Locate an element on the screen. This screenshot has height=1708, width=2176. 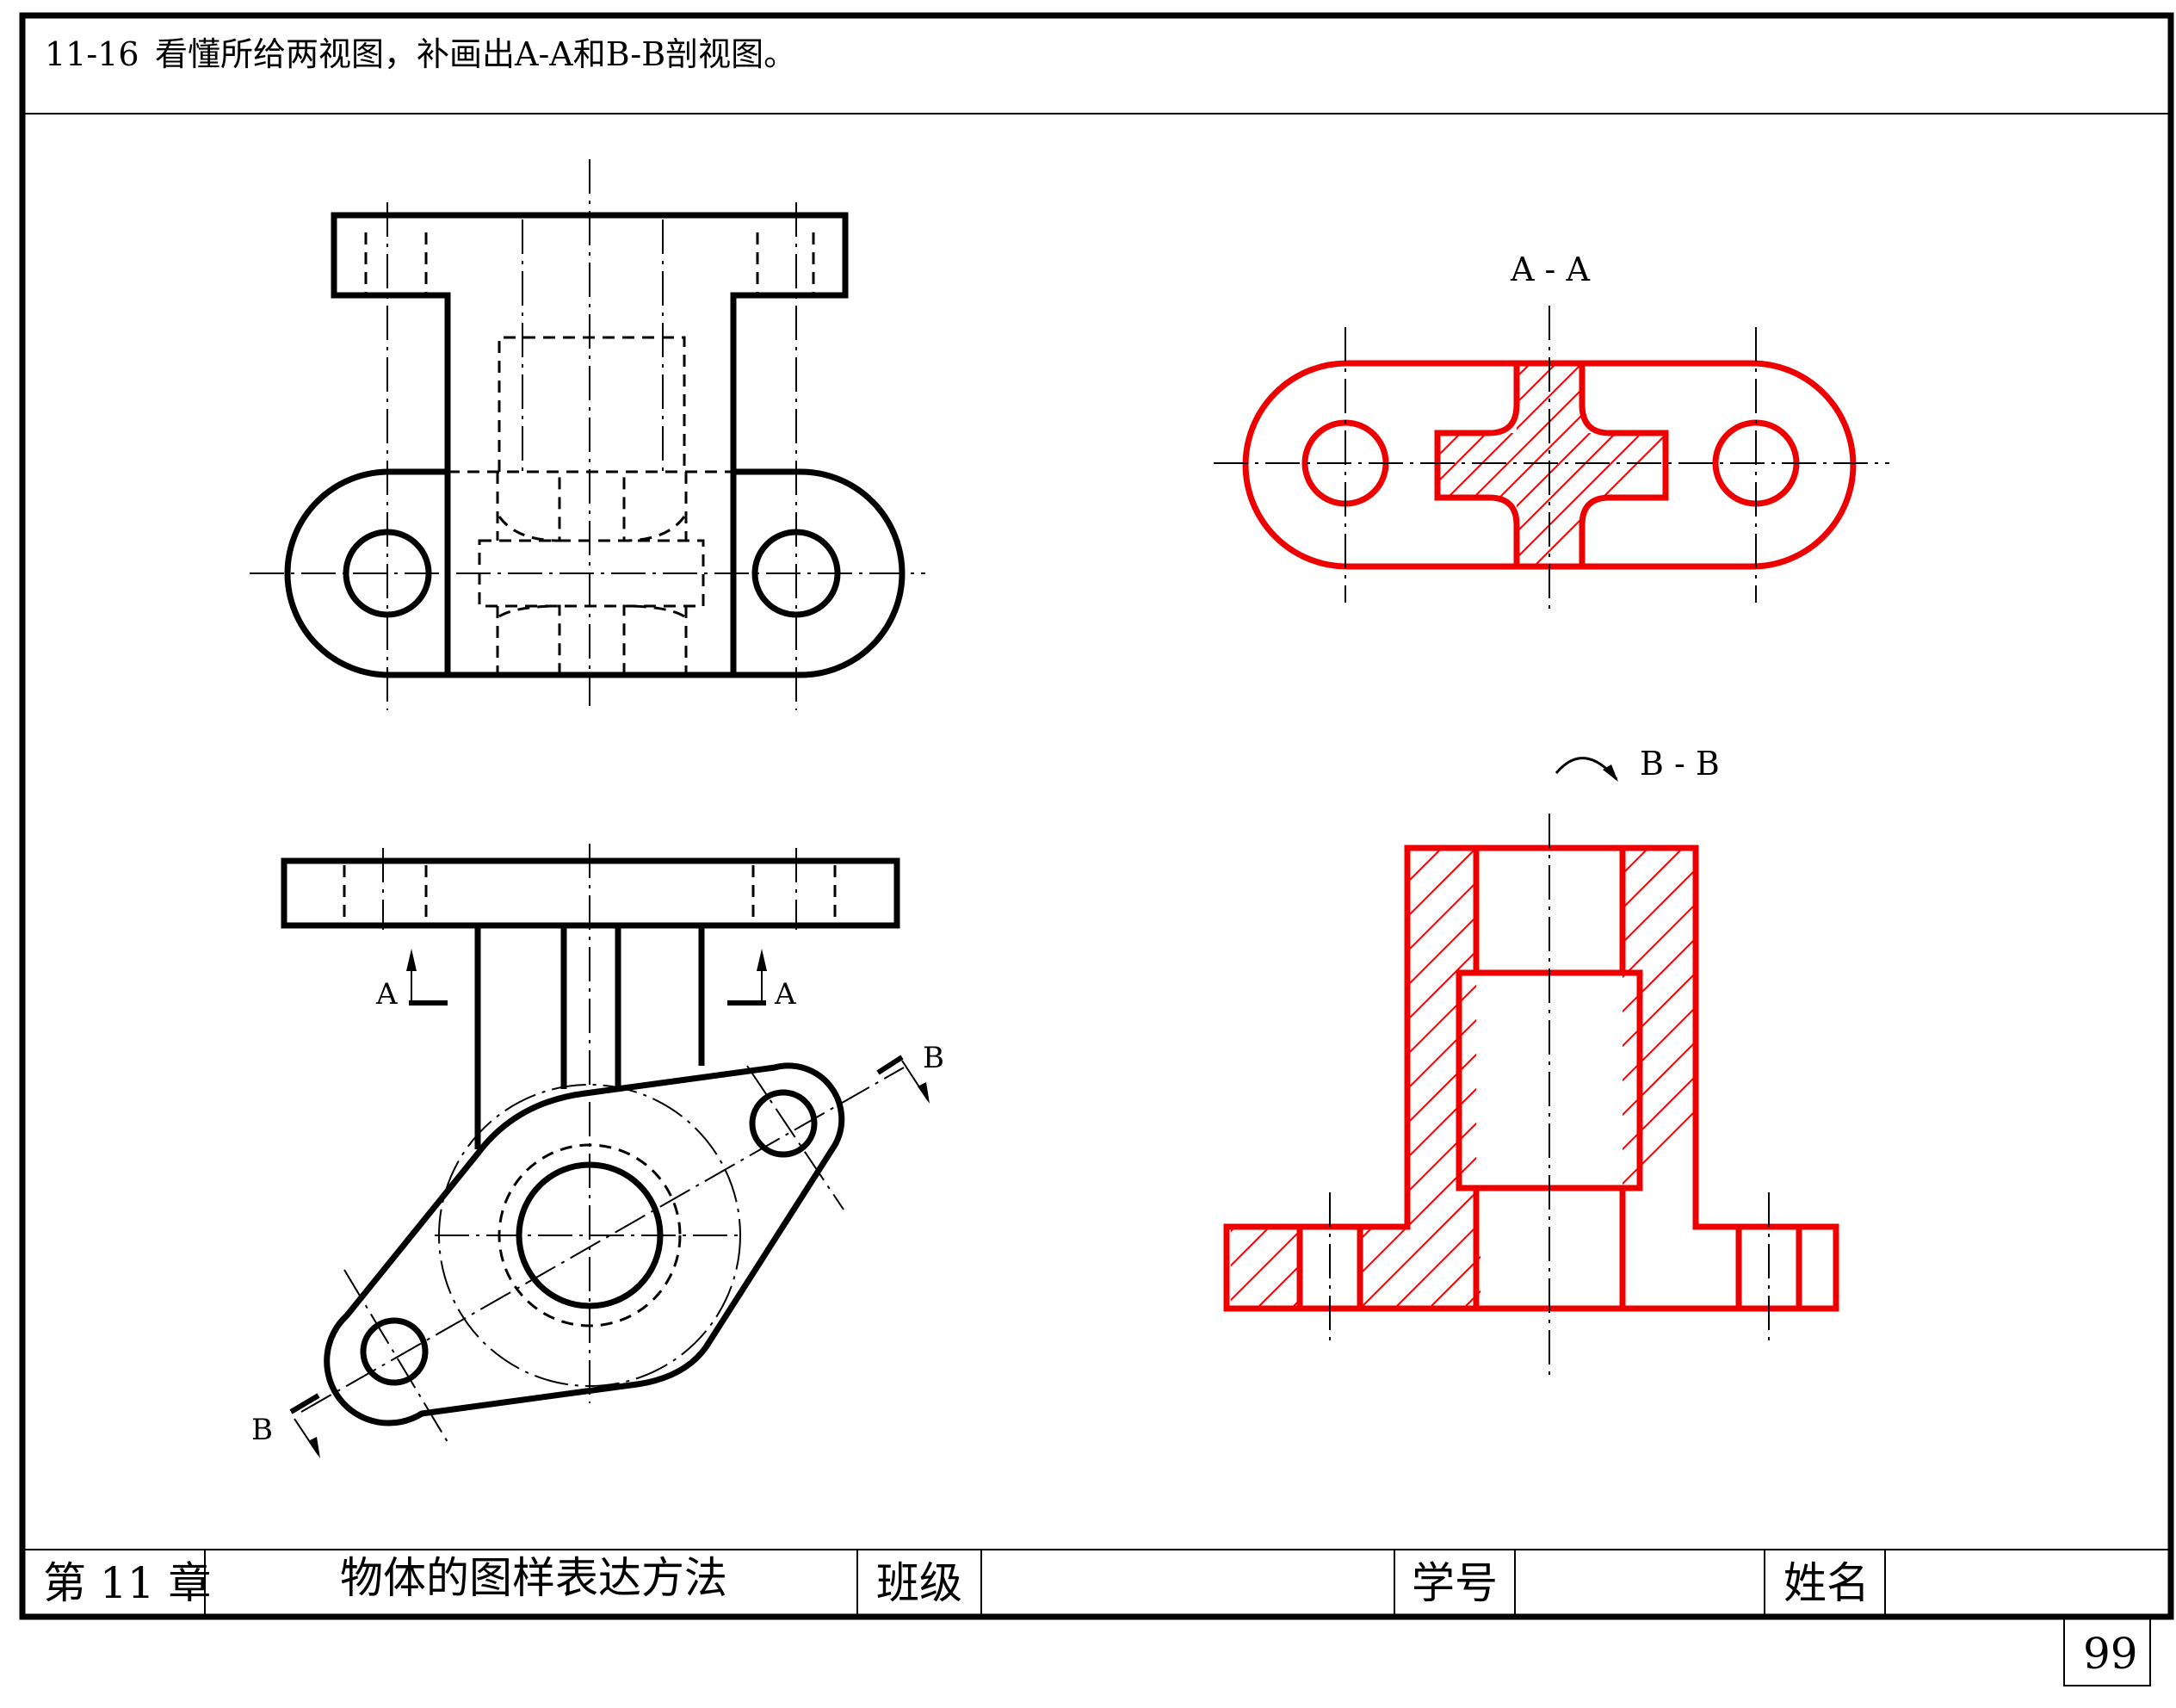
arrow-b-top-icon is located at coordinates (924, 1093).